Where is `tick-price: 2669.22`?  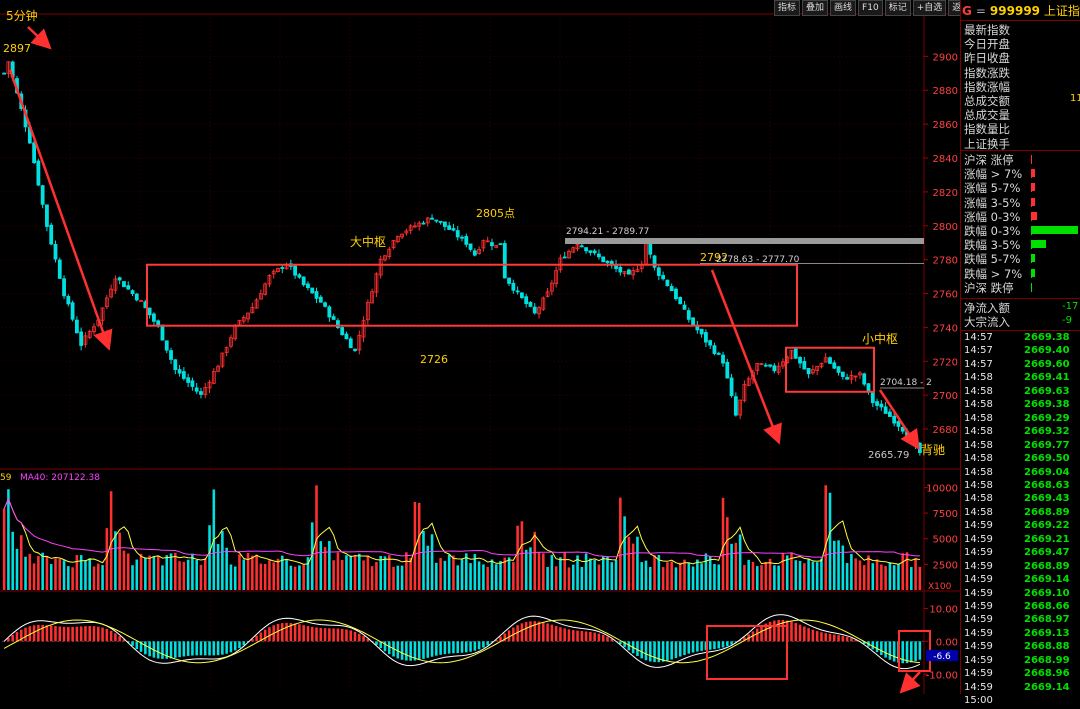
tick-price: 2669.22 is located at coordinates (1047, 526).